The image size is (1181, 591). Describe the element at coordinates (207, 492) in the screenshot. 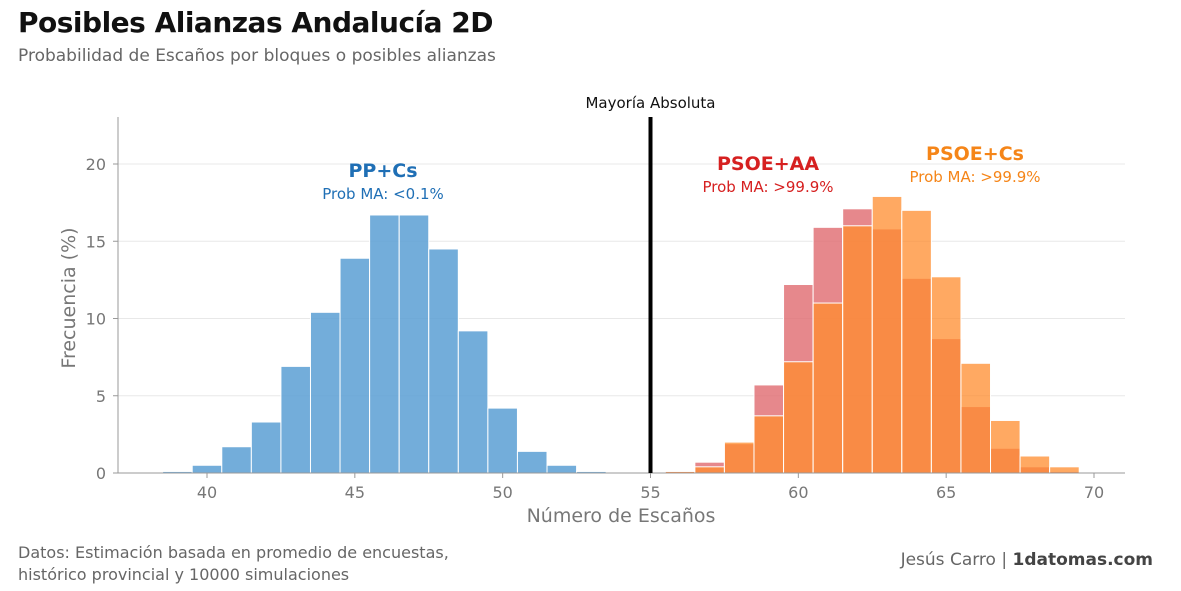

I see `x-tick-label: 40` at that location.